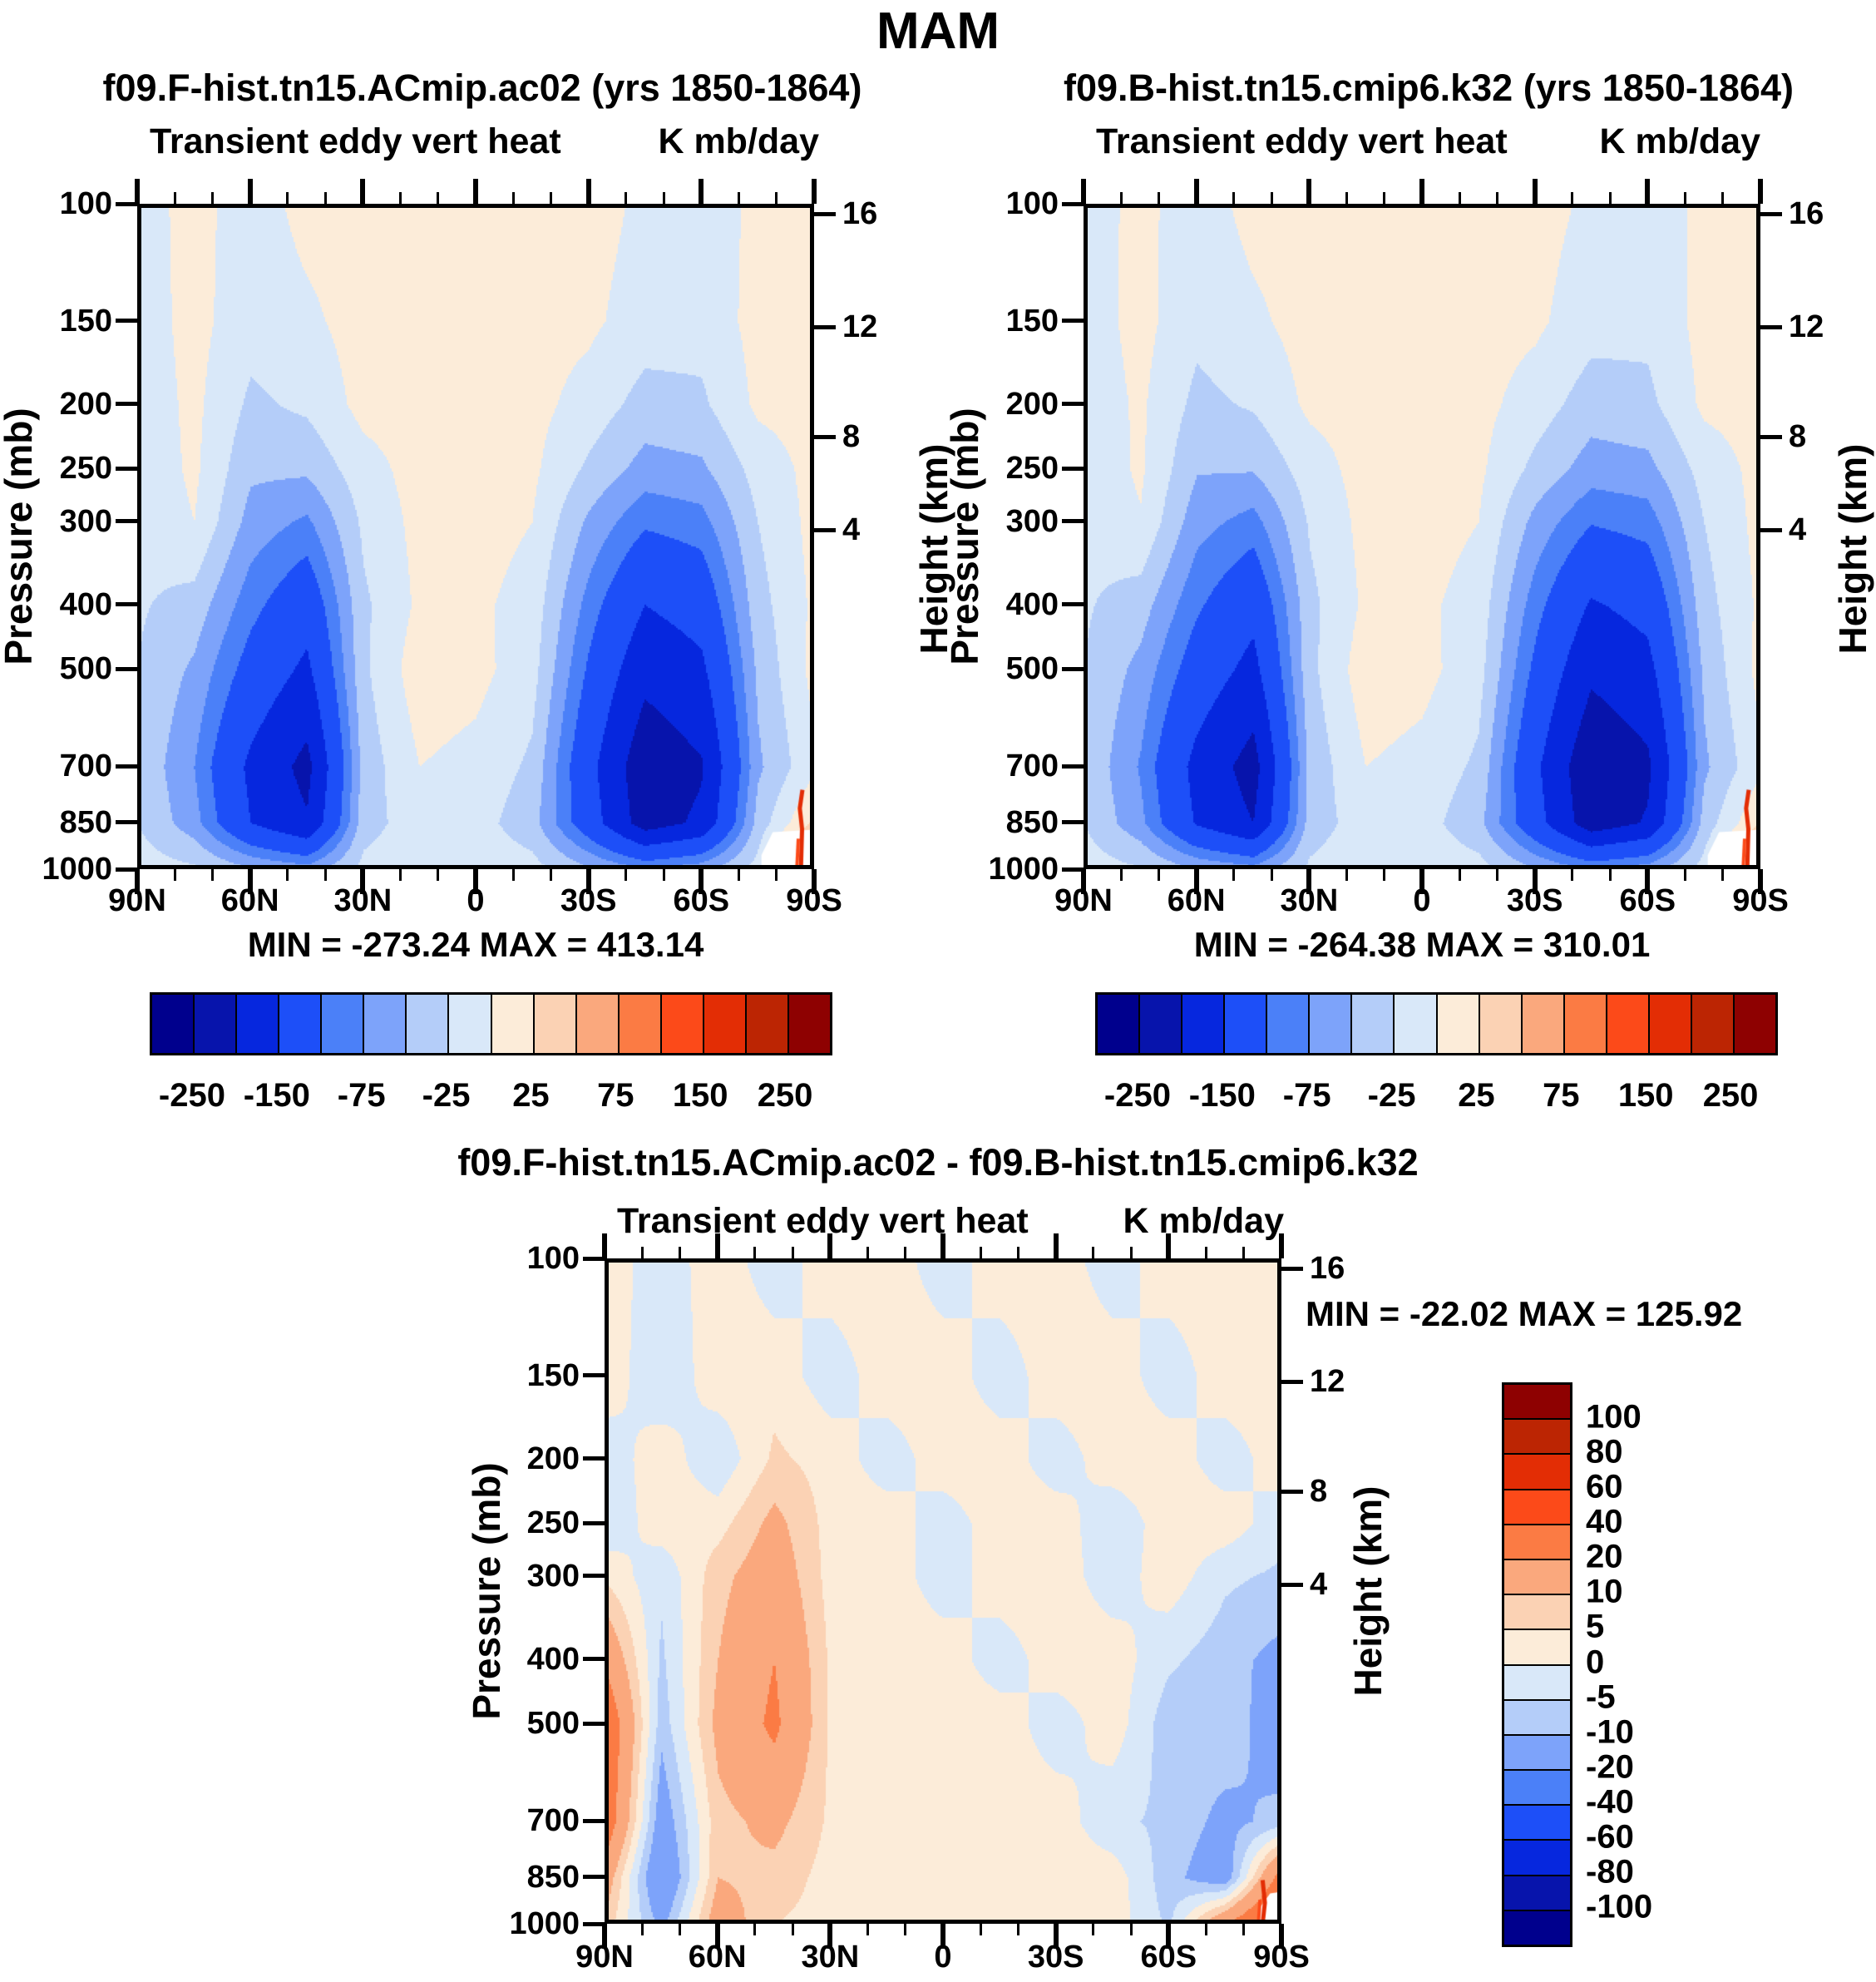 This screenshot has height=1982, width=1876. Describe the element at coordinates (1614, 1417) in the screenshot. I see `colorbar-tick-label: 100` at that location.